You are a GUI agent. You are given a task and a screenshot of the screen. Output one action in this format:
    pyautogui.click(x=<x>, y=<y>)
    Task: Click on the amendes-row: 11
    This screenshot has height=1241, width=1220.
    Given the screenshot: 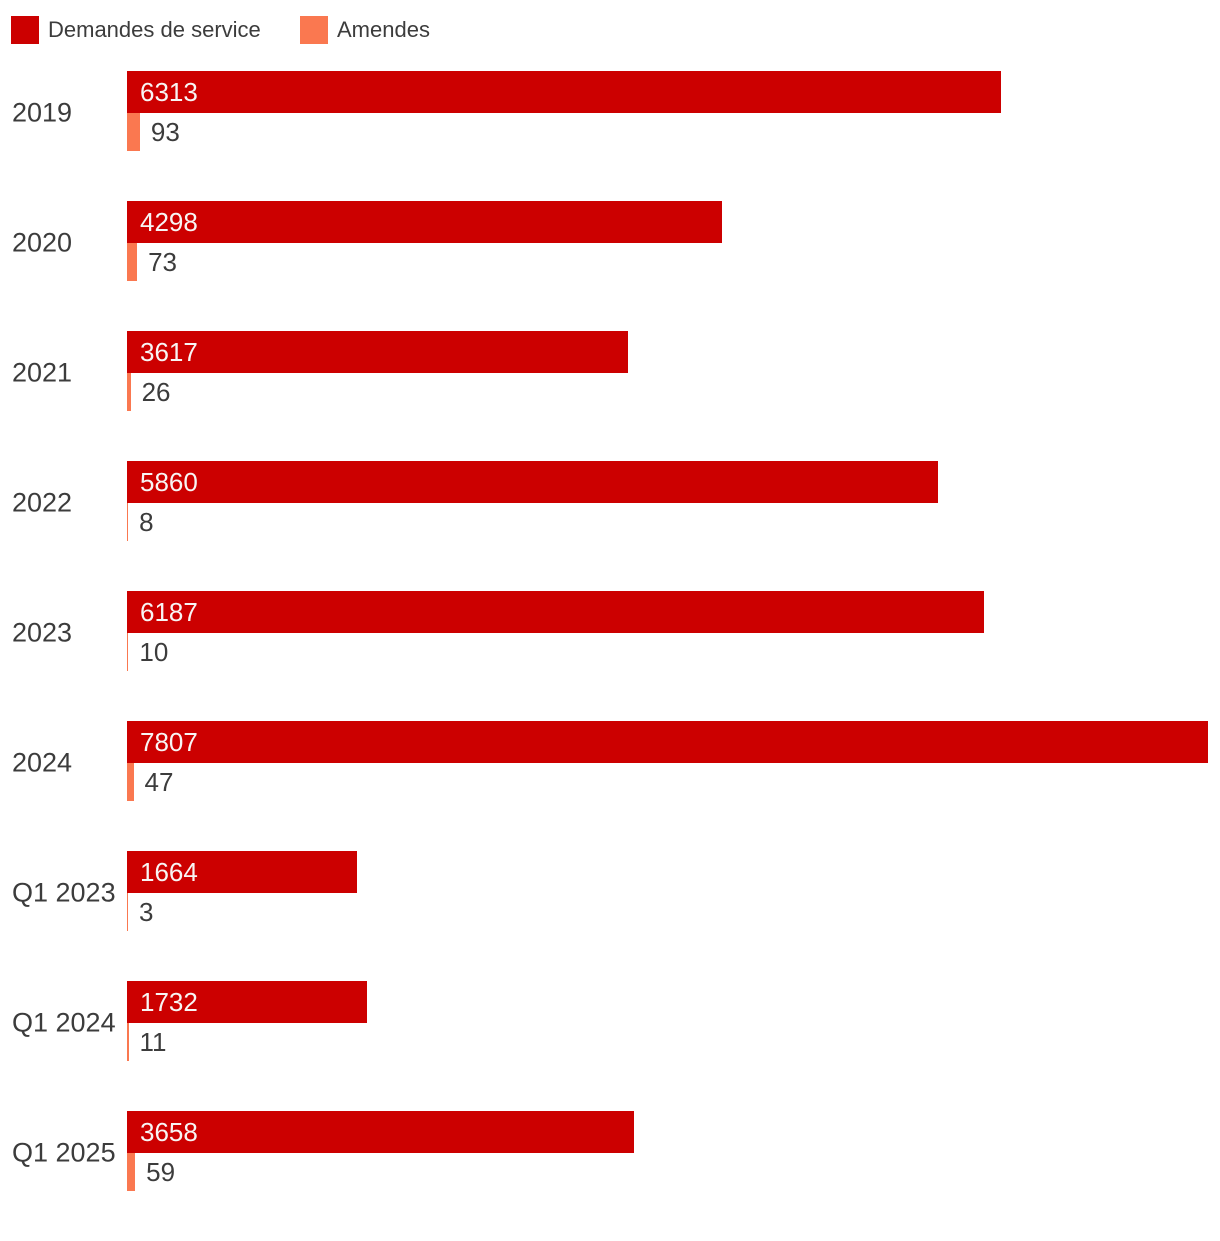 What is the action you would take?
    pyautogui.click(x=667, y=1042)
    